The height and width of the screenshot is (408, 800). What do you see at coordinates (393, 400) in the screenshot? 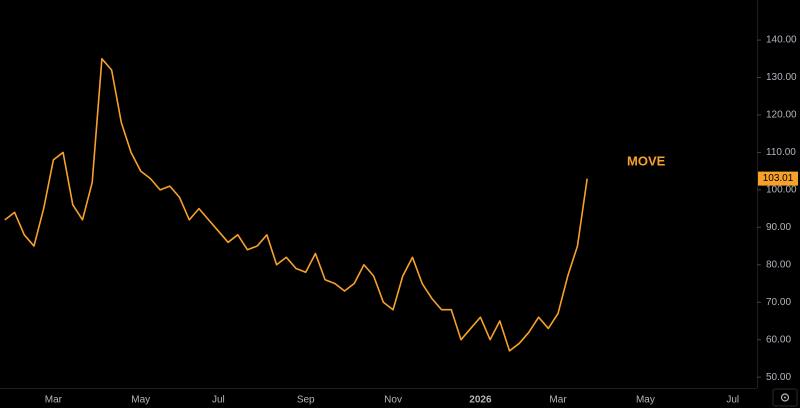
I see `x-tick-label: Nov` at bounding box center [393, 400].